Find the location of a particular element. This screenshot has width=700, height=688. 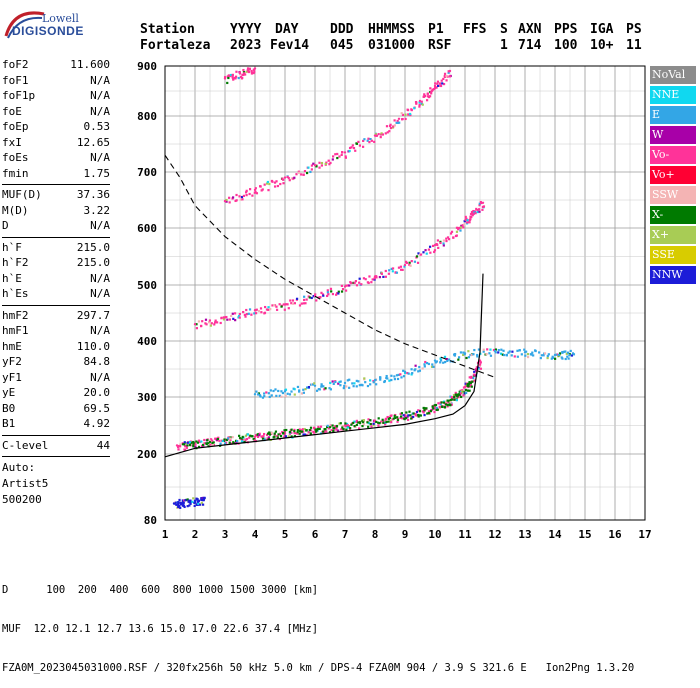

param-row: foF1p N/A is located at coordinates (56, 97).